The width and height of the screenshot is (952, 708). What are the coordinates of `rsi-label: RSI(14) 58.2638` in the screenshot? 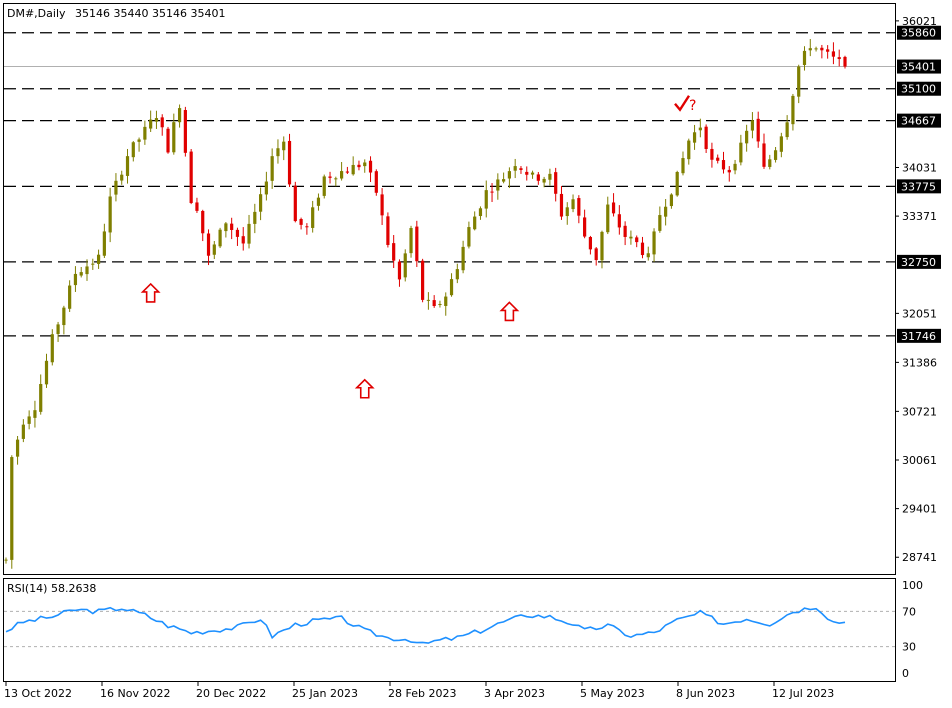 It's located at (51, 588).